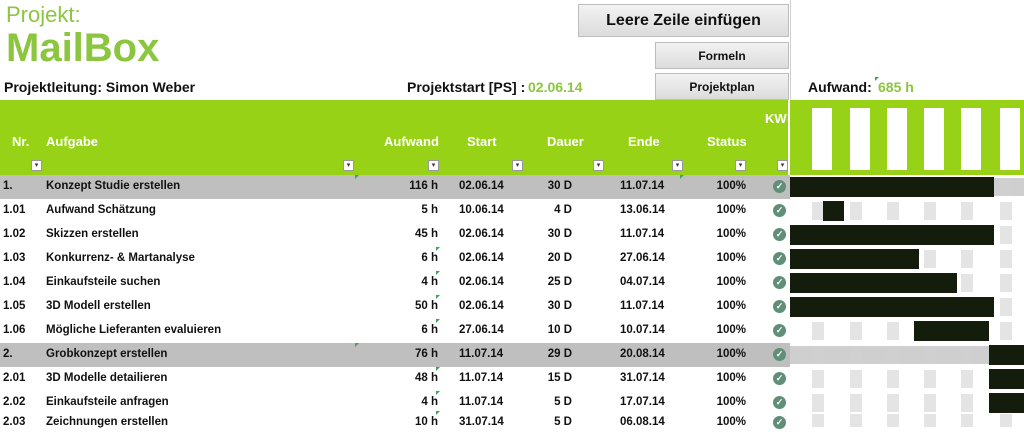 The height and width of the screenshot is (435, 1024). What do you see at coordinates (642, 422) in the screenshot?
I see `row-end: 06.08.14` at bounding box center [642, 422].